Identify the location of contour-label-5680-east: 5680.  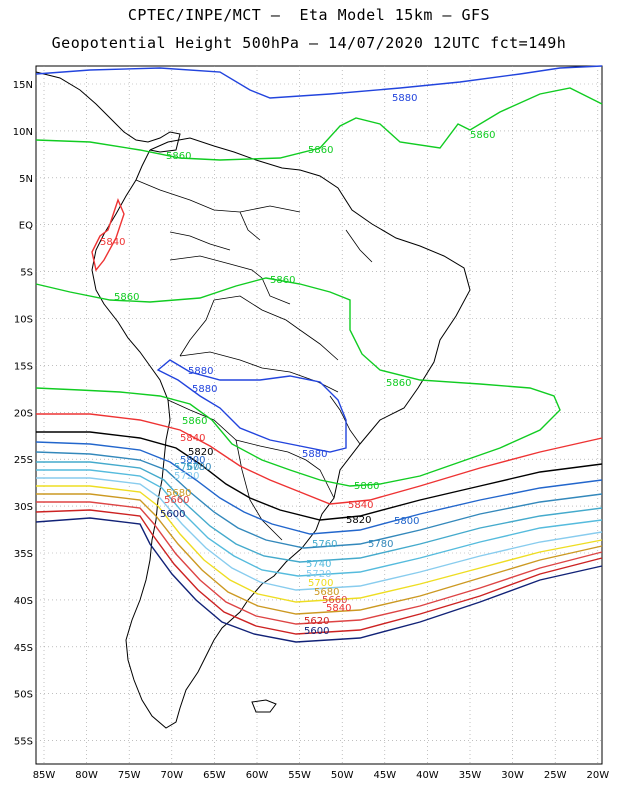
(326, 592).